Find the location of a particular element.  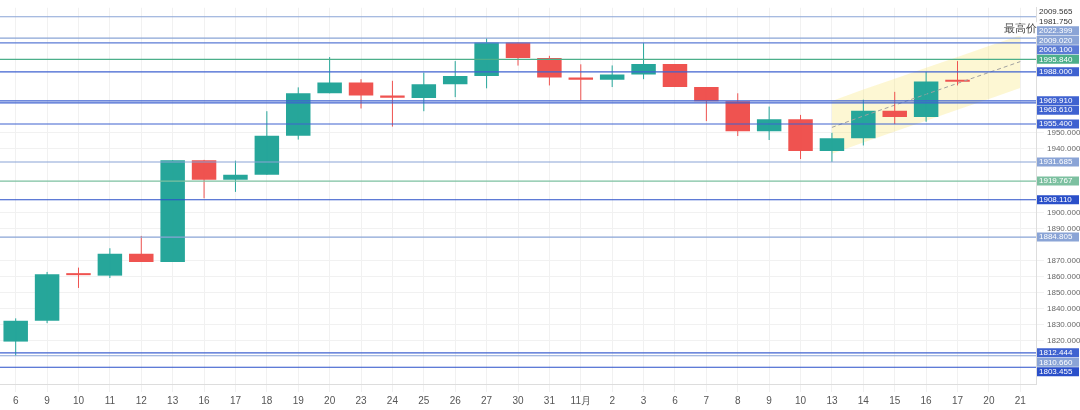

ref-line-label: 1931.685 is located at coordinates (1056, 162).